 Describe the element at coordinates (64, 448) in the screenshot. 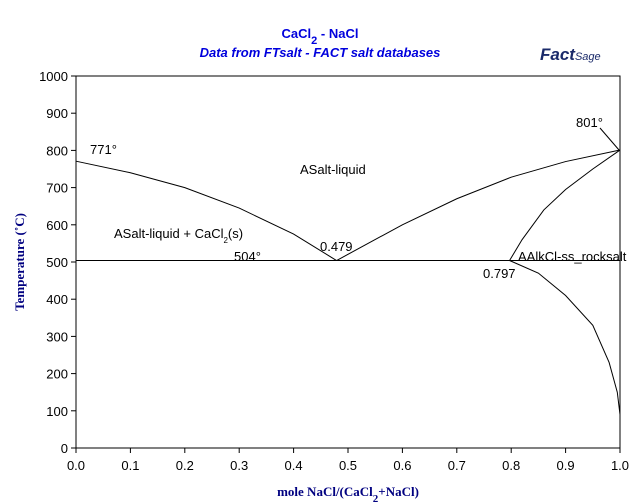

I see `y-tick-label: 0` at that location.